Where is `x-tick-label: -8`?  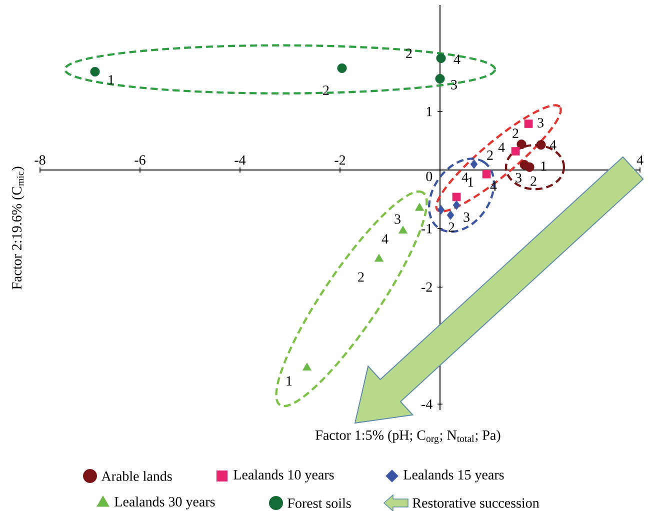 x-tick-label: -8 is located at coordinates (40, 160).